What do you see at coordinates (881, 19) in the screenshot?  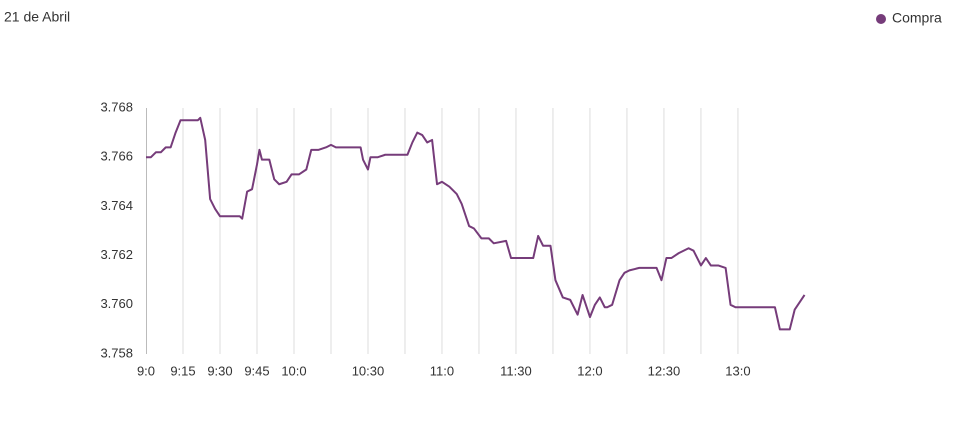 I see `legend-marker` at bounding box center [881, 19].